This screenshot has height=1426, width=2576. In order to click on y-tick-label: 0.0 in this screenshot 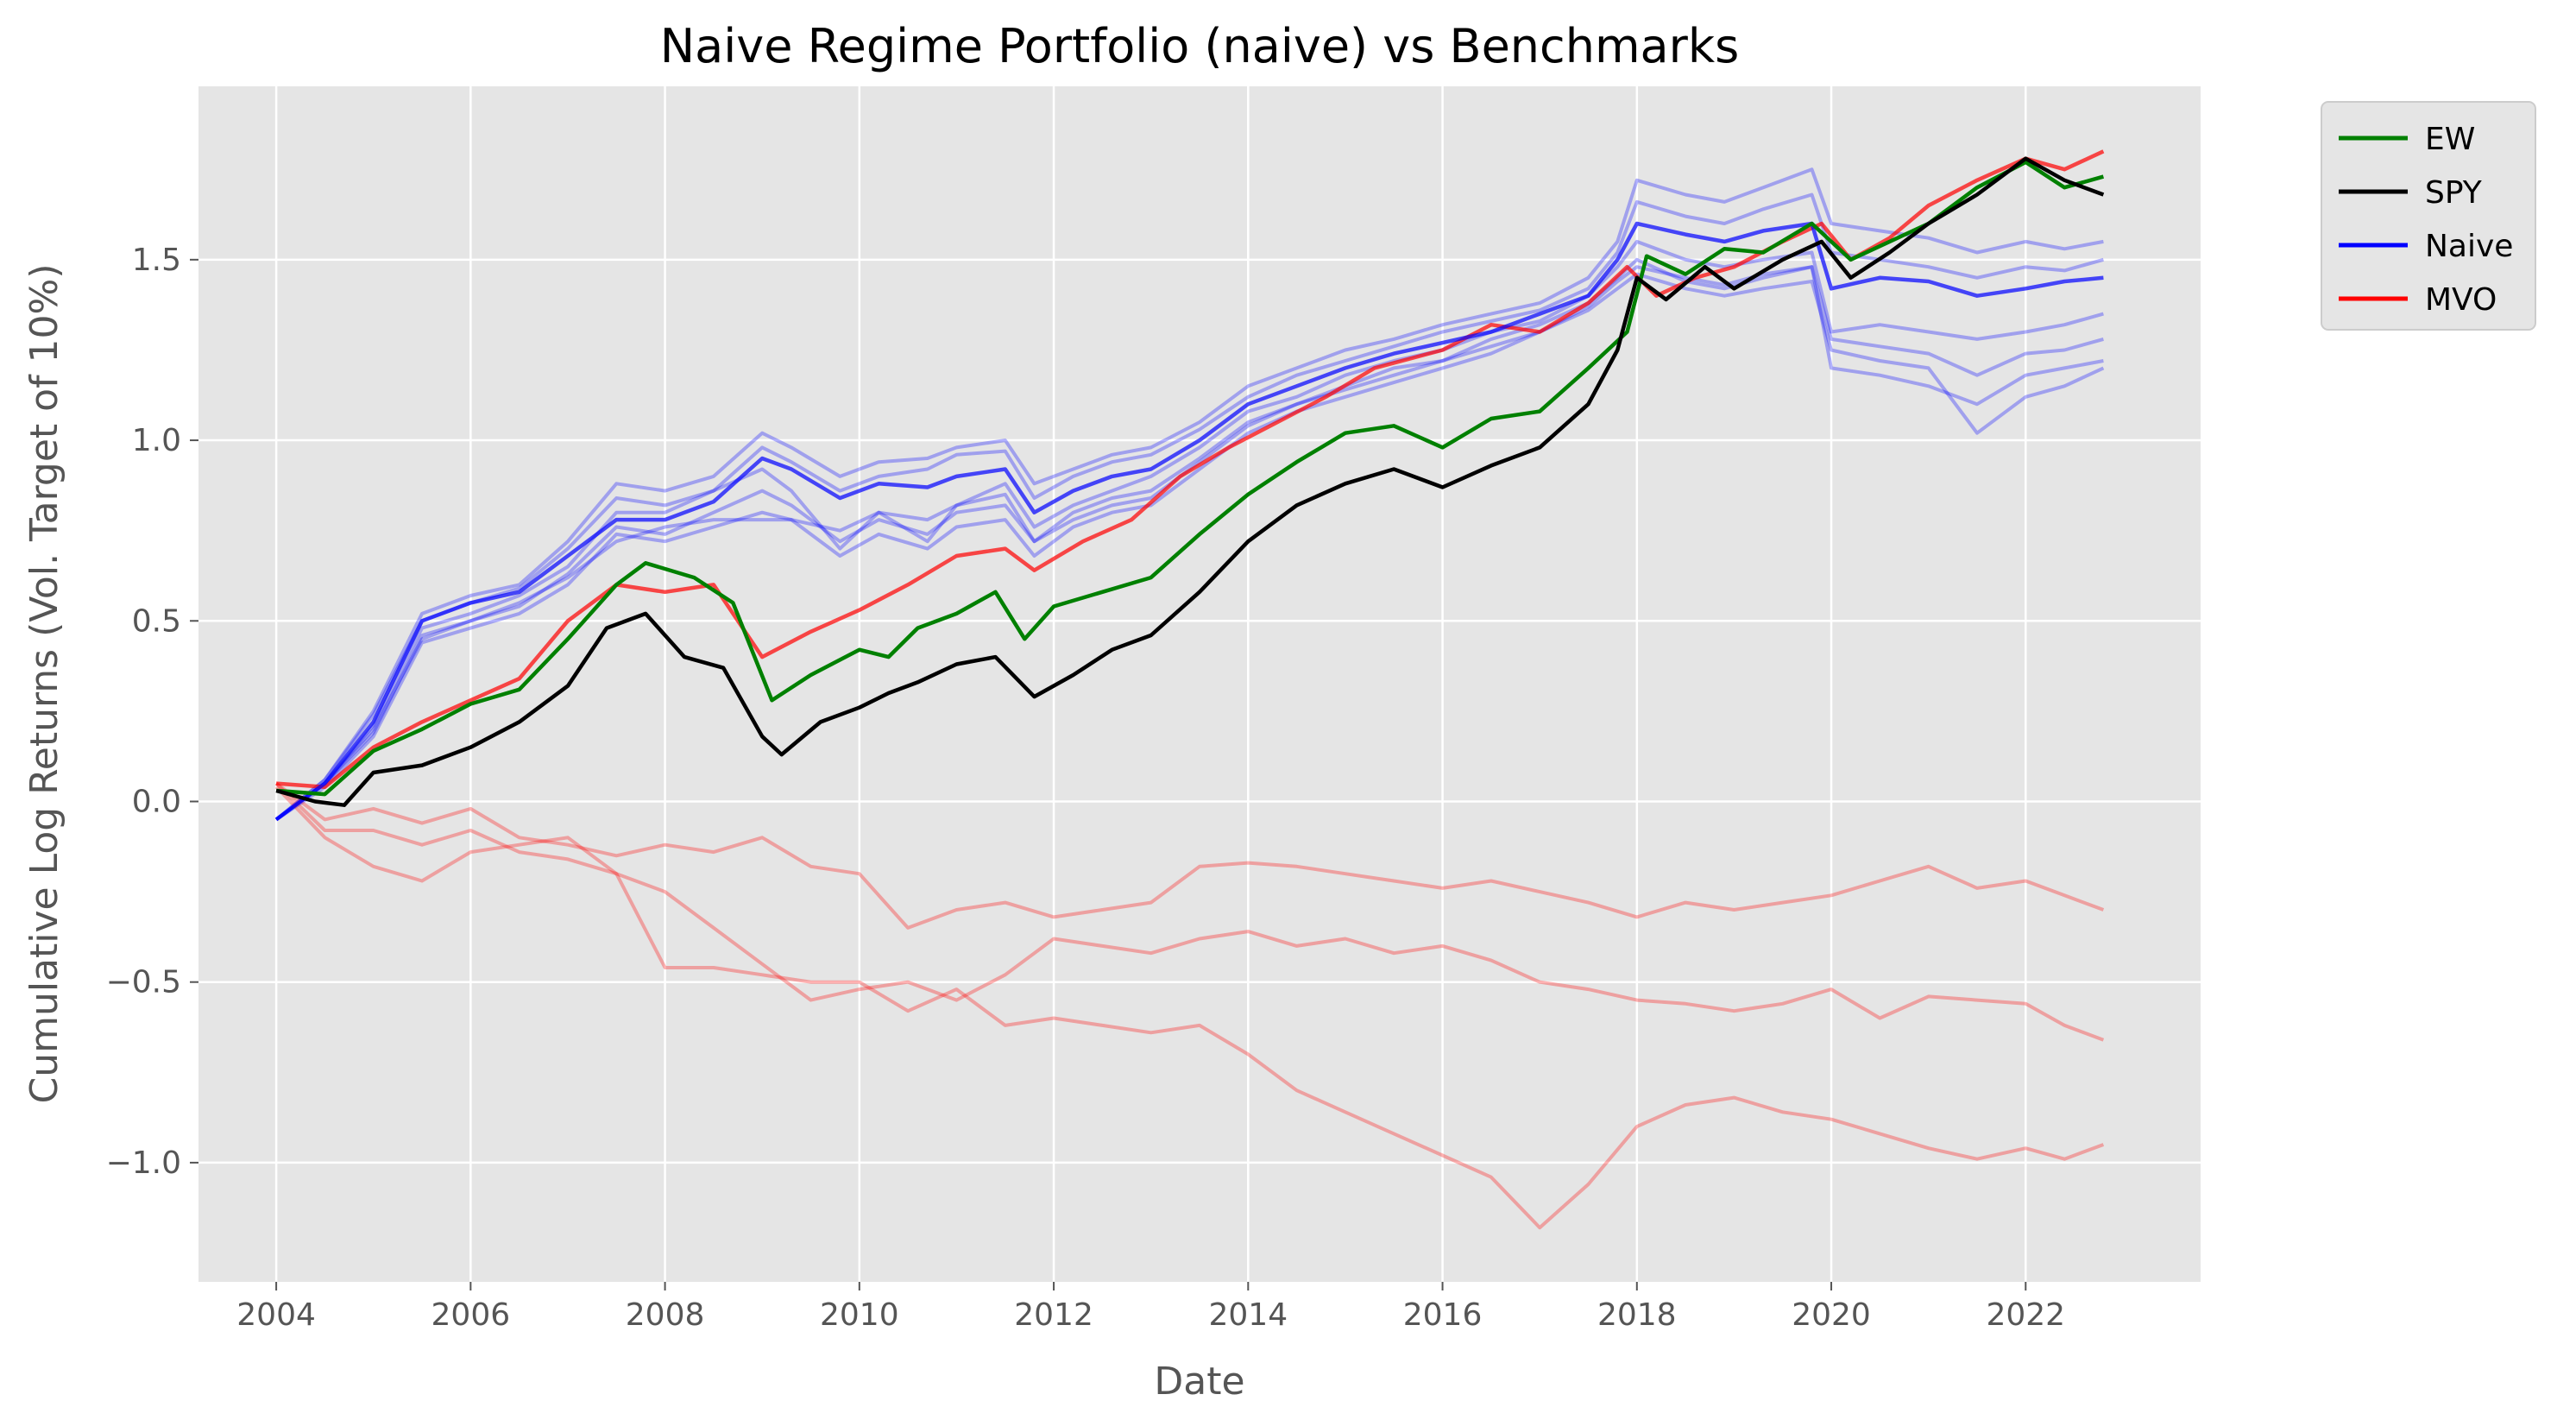, I will do `click(157, 801)`.